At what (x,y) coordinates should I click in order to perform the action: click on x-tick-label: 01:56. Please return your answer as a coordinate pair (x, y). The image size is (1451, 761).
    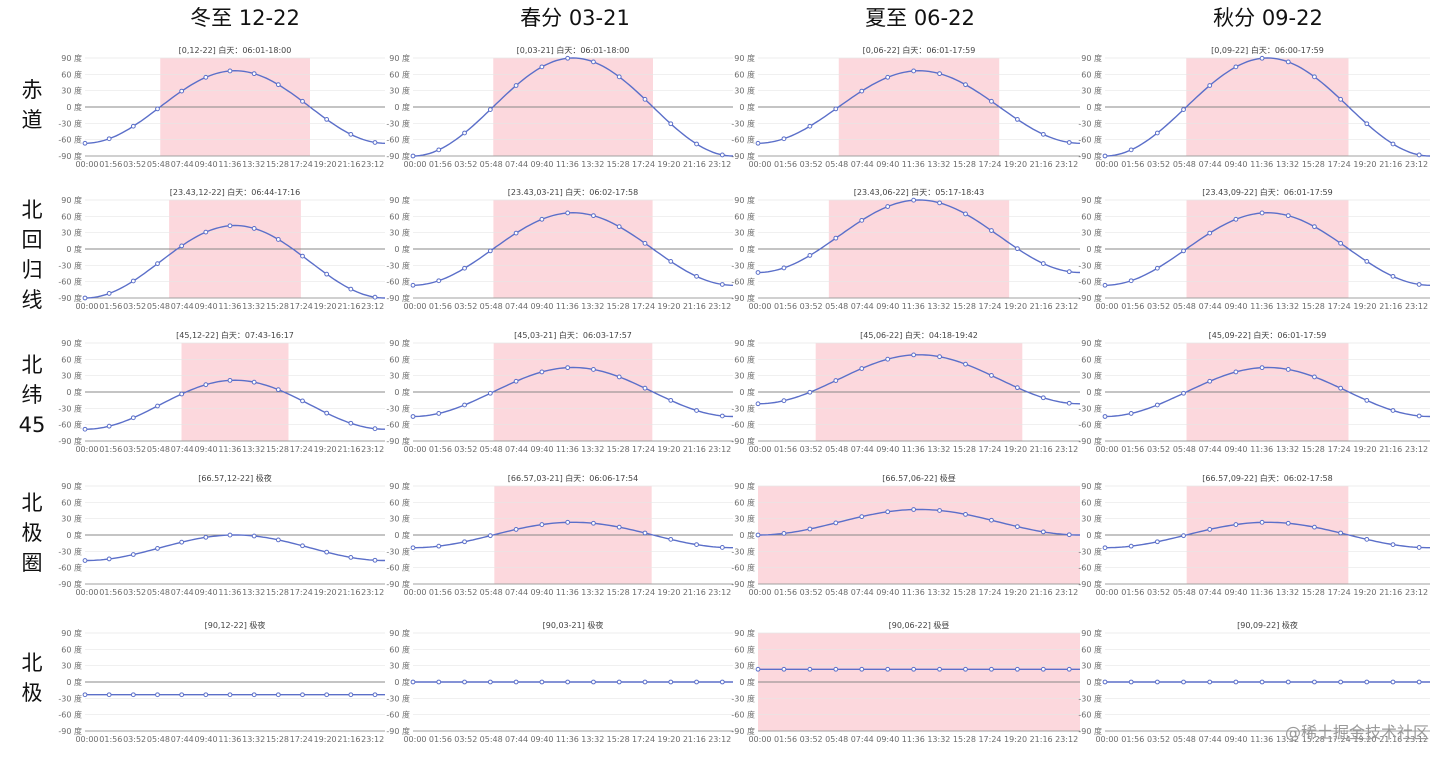
    Looking at the image, I should click on (785, 306).